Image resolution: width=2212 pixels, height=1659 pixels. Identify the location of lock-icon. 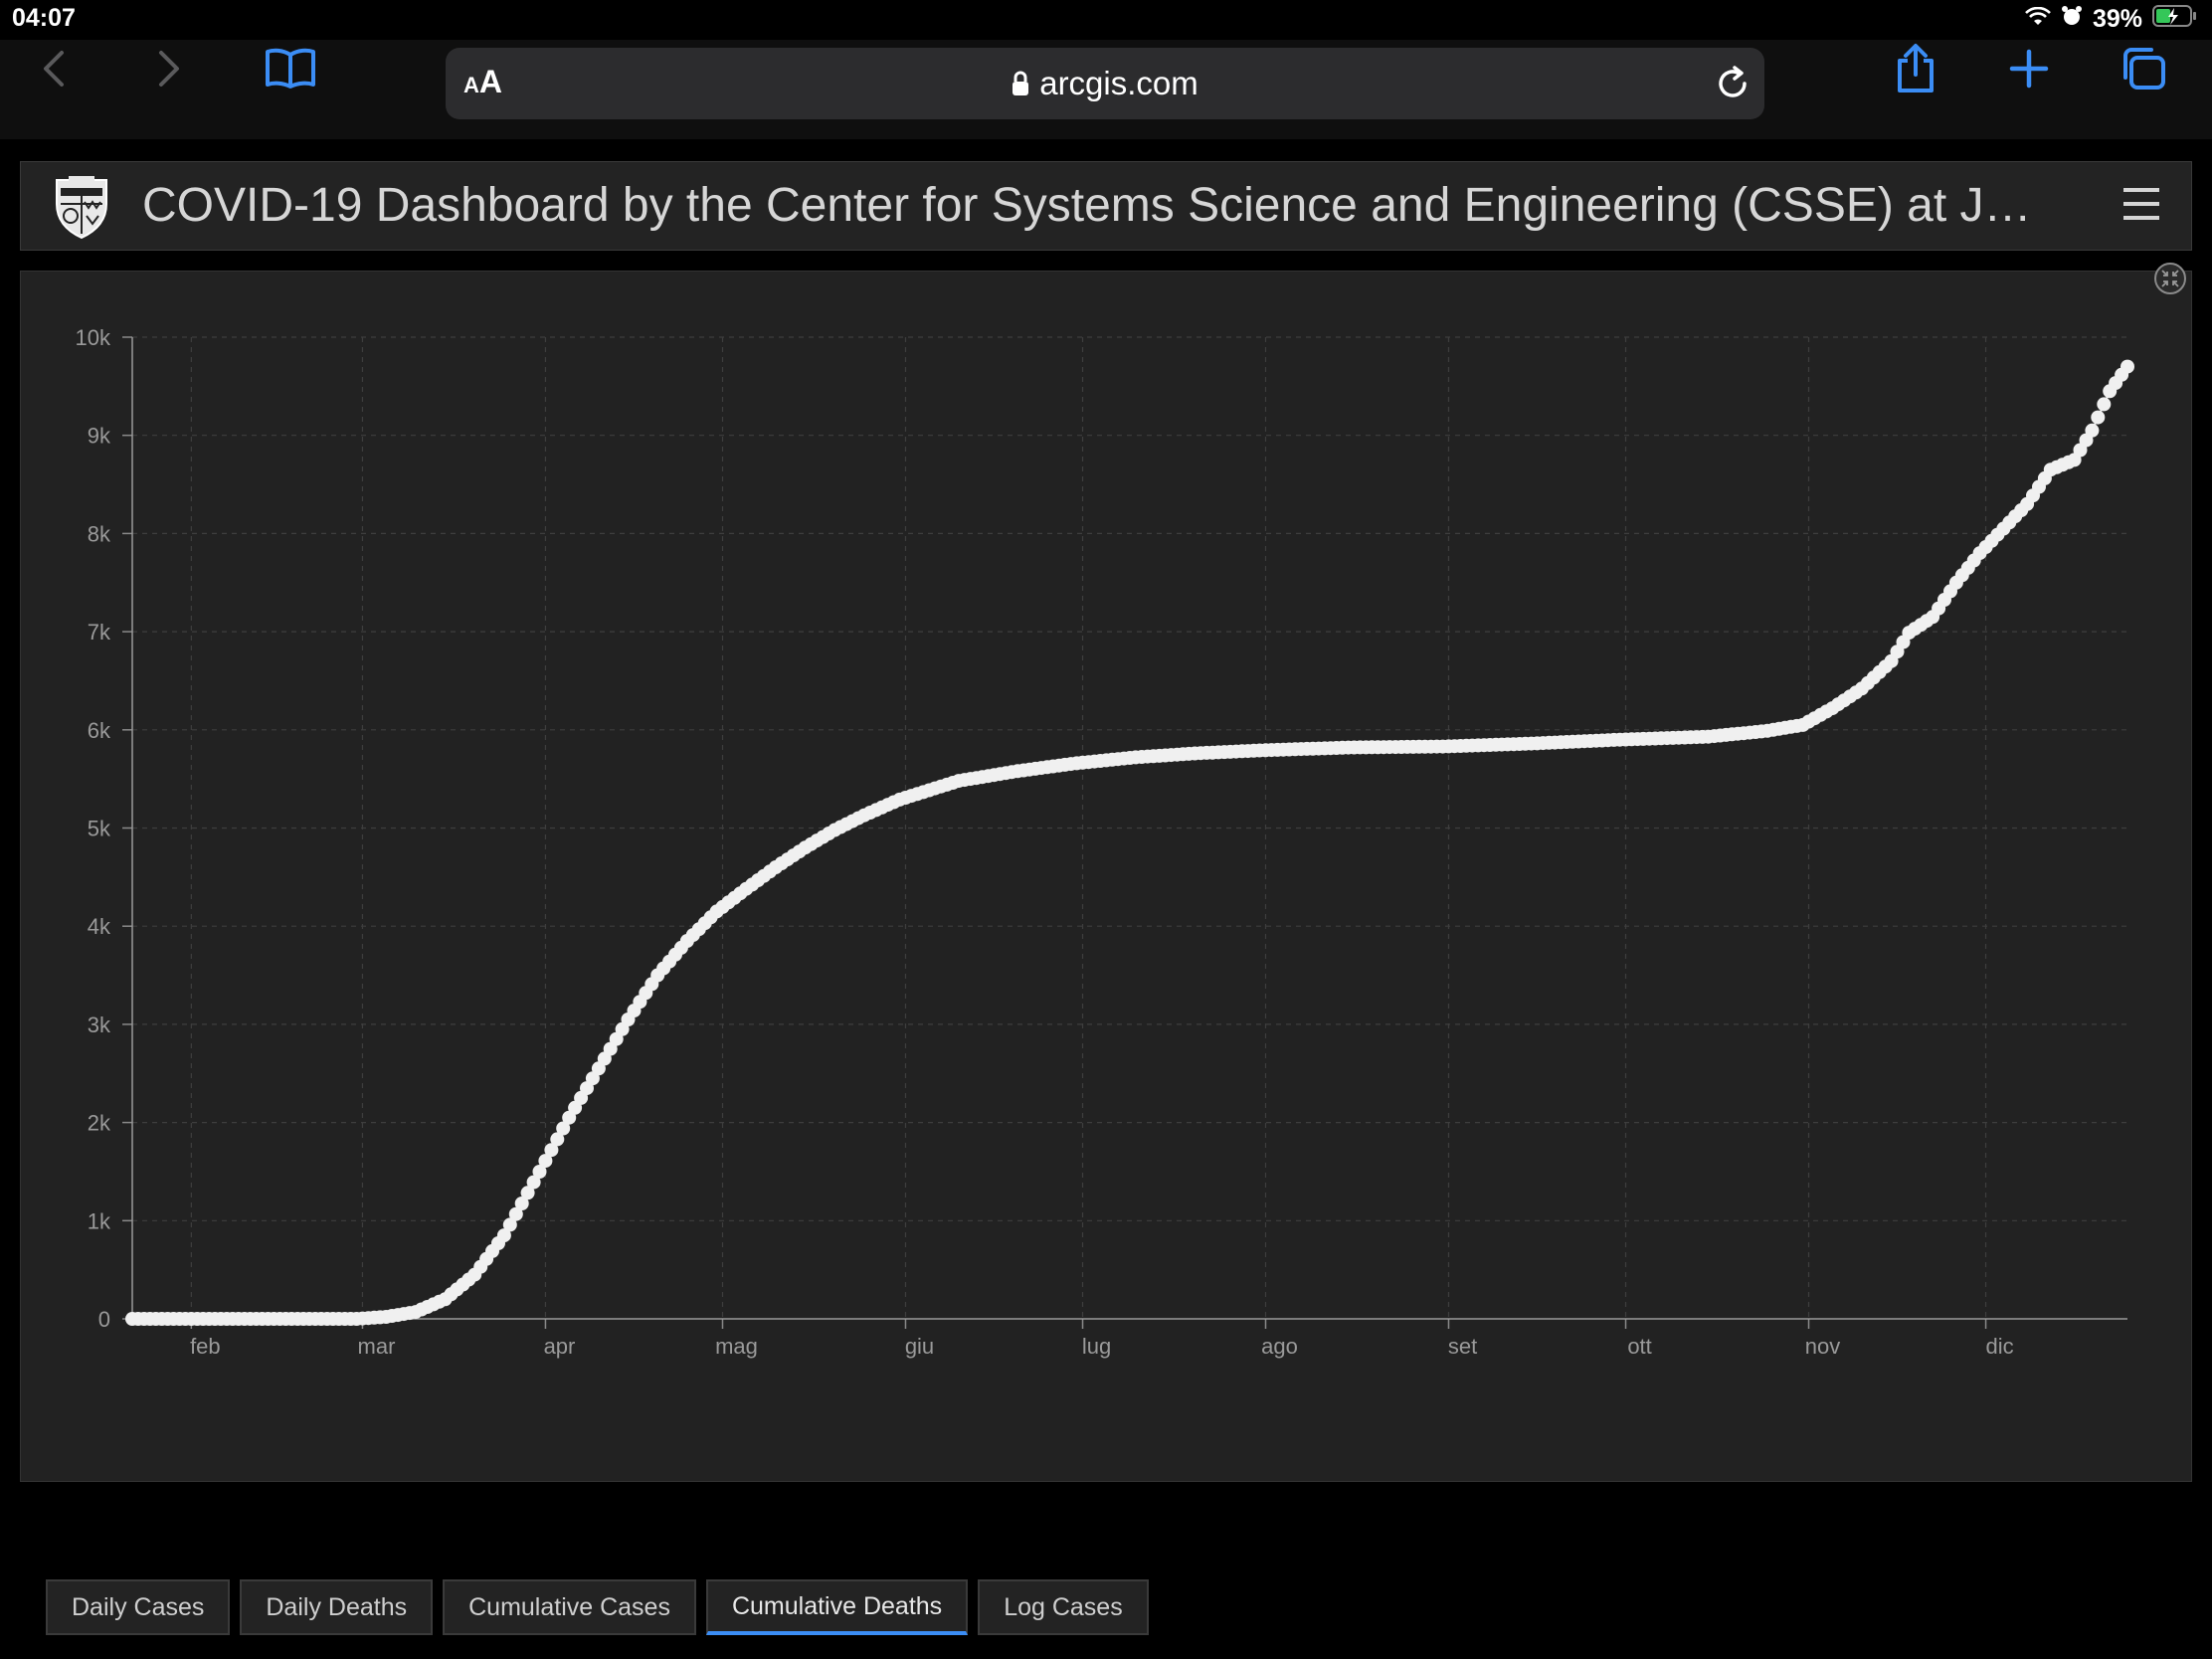
(1020, 85).